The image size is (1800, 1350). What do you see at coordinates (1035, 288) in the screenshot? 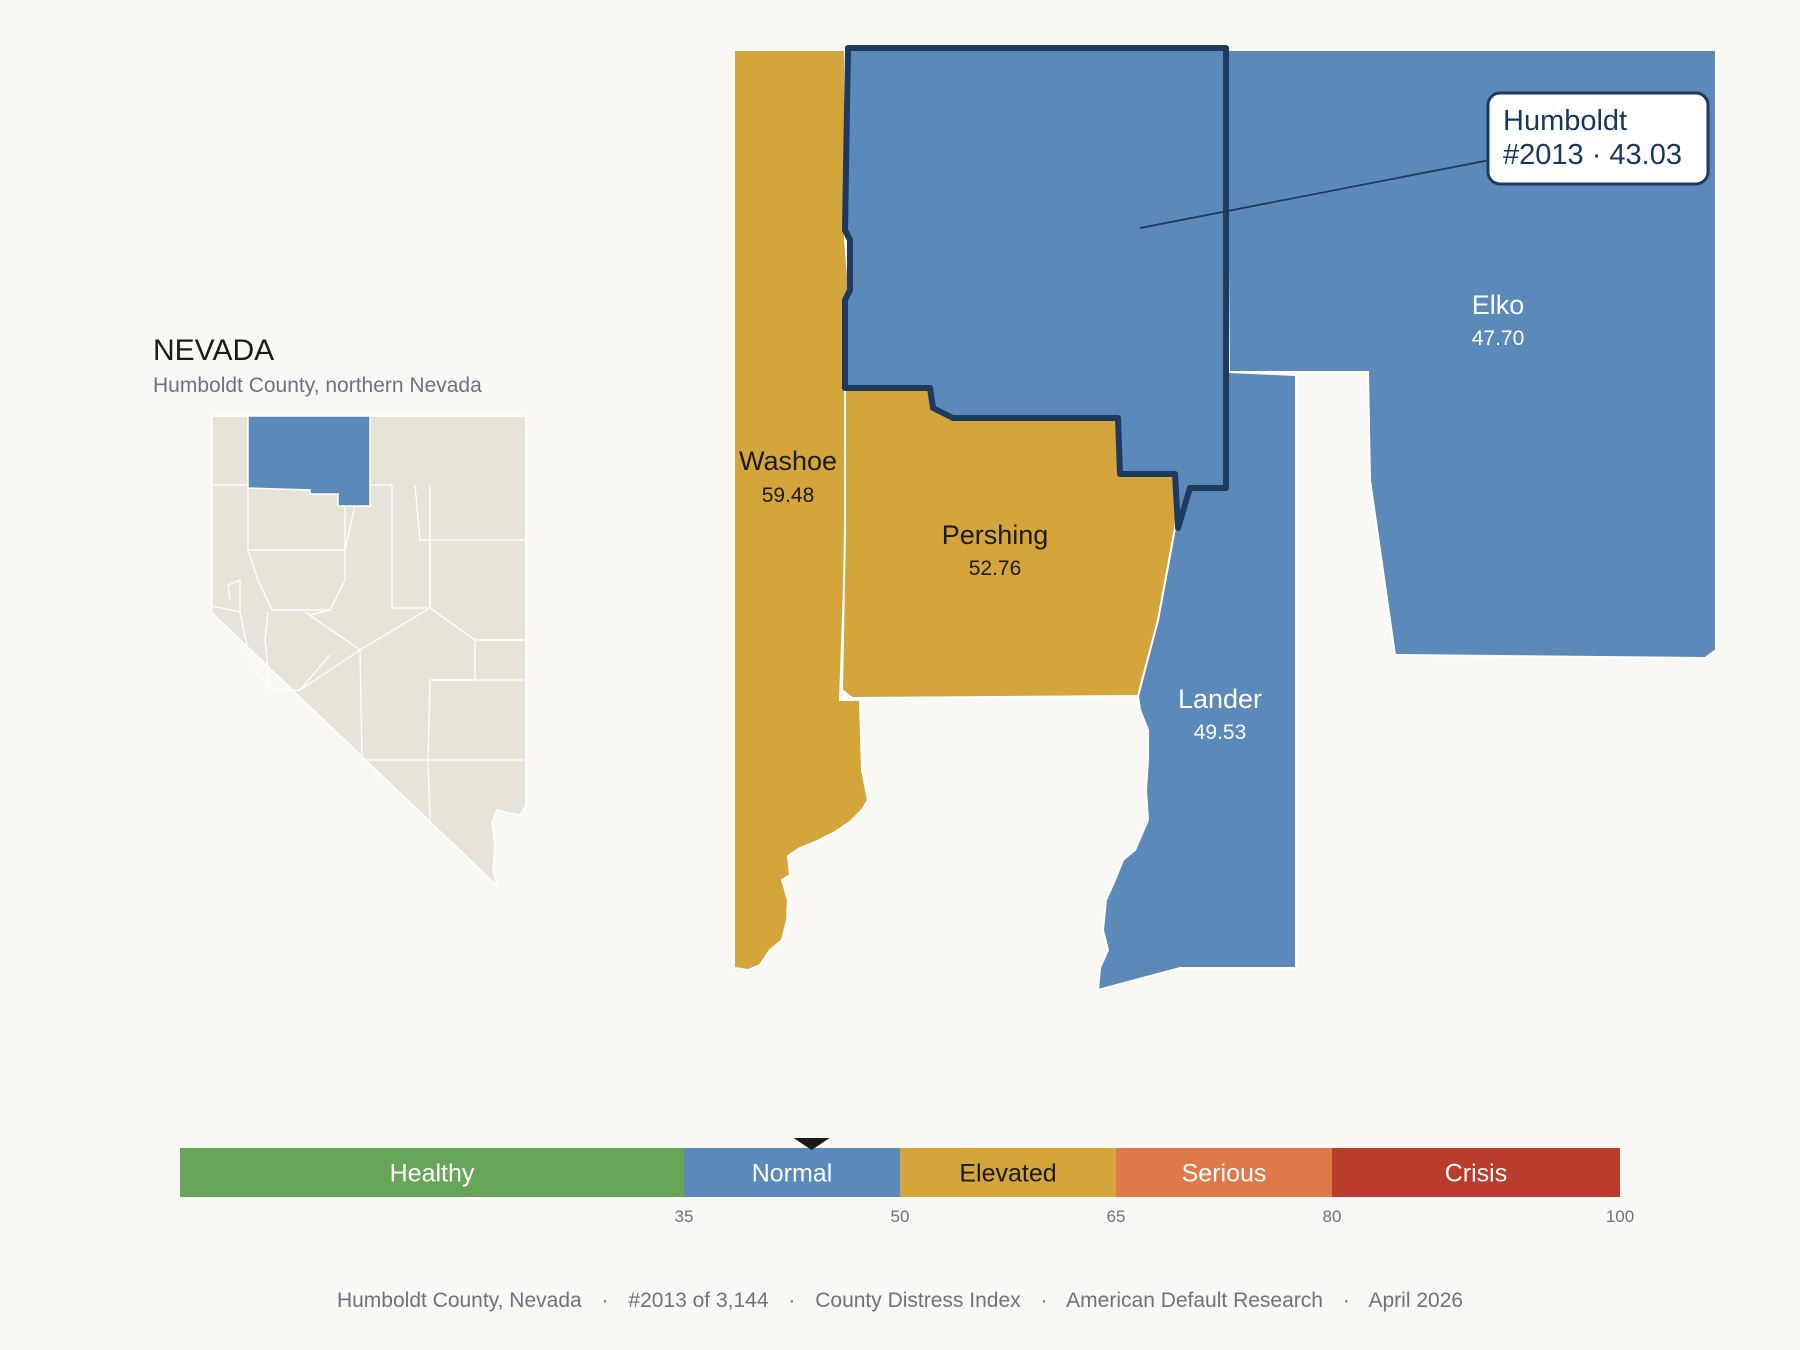
I see `county-humboldt` at bounding box center [1035, 288].